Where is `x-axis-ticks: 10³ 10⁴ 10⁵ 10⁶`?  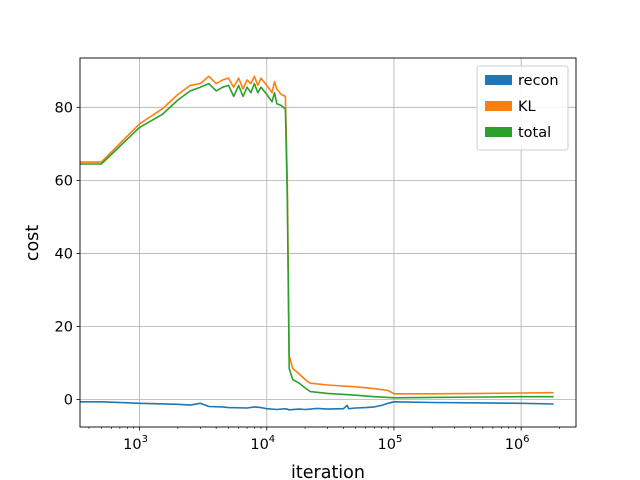 x-axis-ticks: 10³ 10⁴ 10⁵ 10⁶ is located at coordinates (324, 440).